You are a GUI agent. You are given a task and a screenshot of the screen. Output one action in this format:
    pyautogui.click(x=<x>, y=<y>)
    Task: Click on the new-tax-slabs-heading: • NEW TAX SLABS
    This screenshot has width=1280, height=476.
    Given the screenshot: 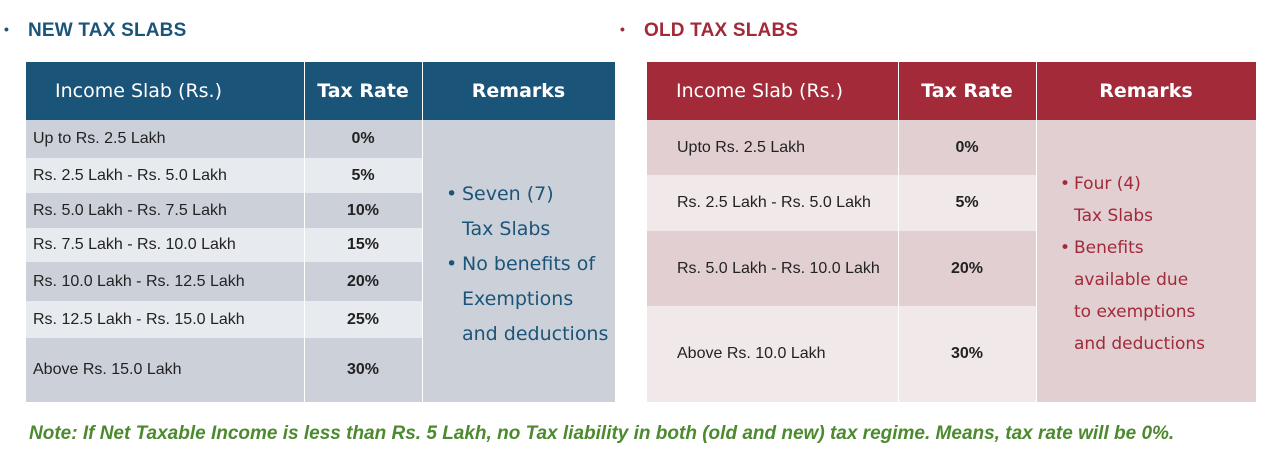 What is the action you would take?
    pyautogui.click(x=95, y=31)
    